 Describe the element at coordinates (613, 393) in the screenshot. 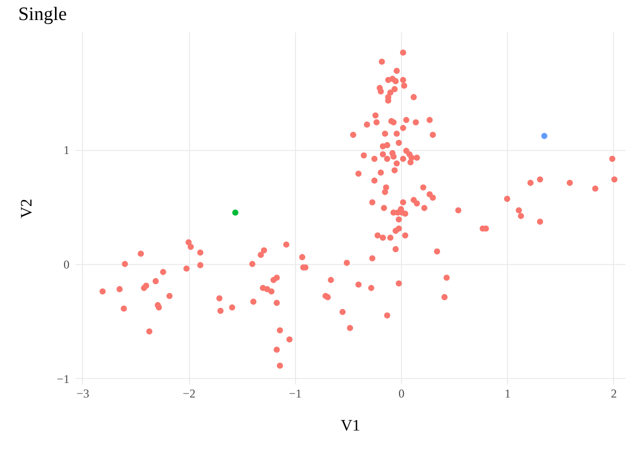

I see `x-tick-label: 2` at that location.